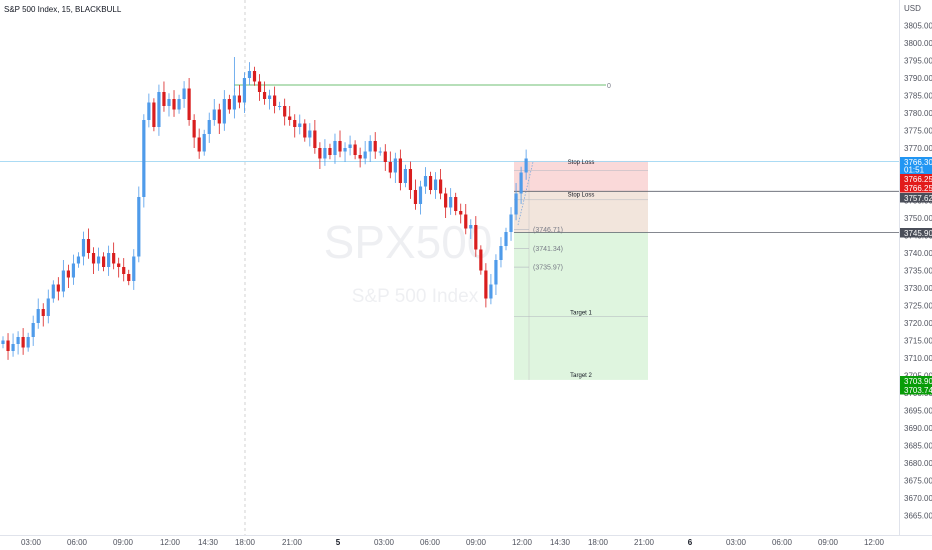 The width and height of the screenshot is (932, 550). I want to click on time-tick-label: 03:00, so click(31, 542).